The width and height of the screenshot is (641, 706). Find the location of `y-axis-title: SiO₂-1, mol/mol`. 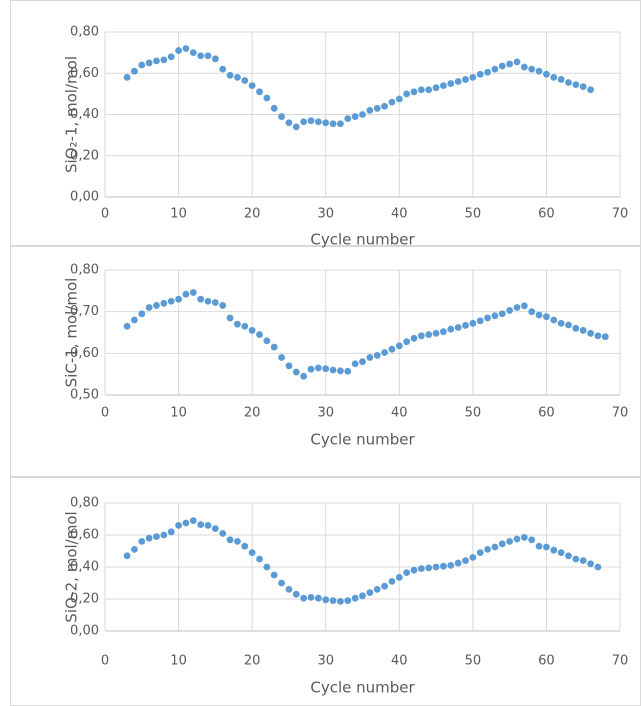

y-axis-title: SiO₂-1, mol/mol is located at coordinates (72, 114).